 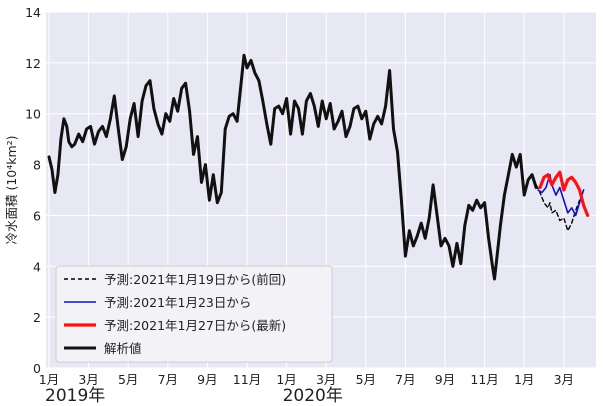 I want to click on legend-box, so click(x=194, y=314).